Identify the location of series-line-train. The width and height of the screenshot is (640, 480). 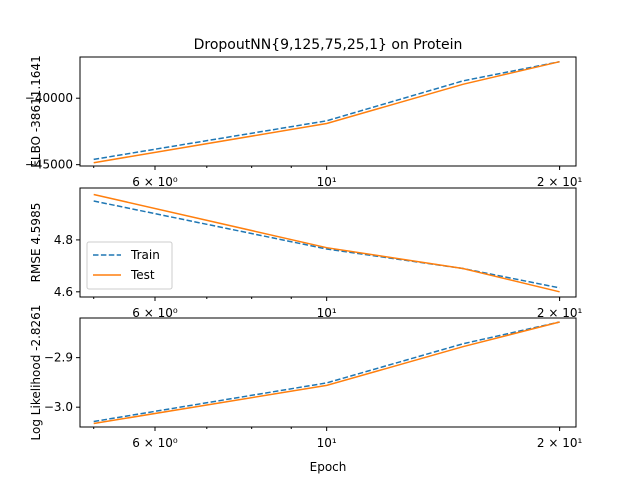
(326, 244).